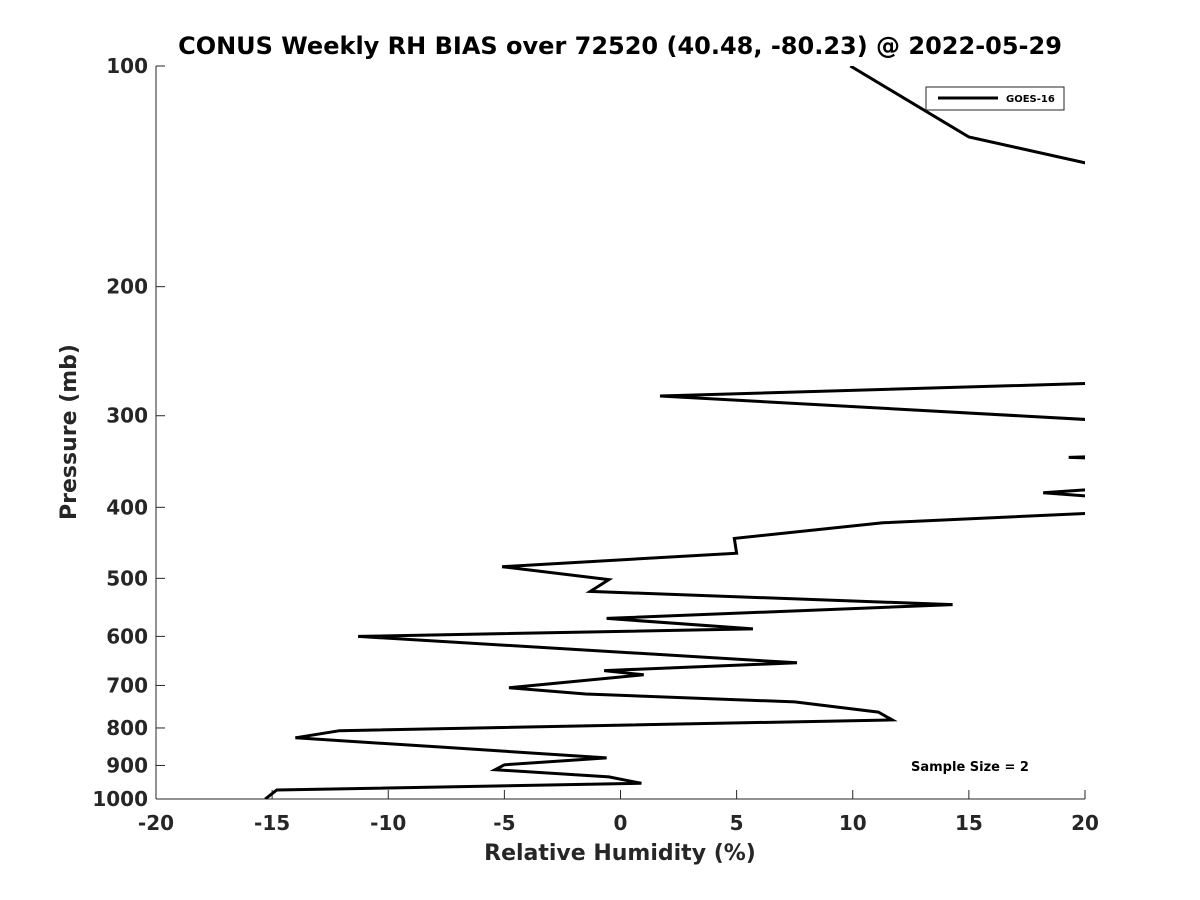  Describe the element at coordinates (272, 823) in the screenshot. I see `x-tick-label: -15` at that location.